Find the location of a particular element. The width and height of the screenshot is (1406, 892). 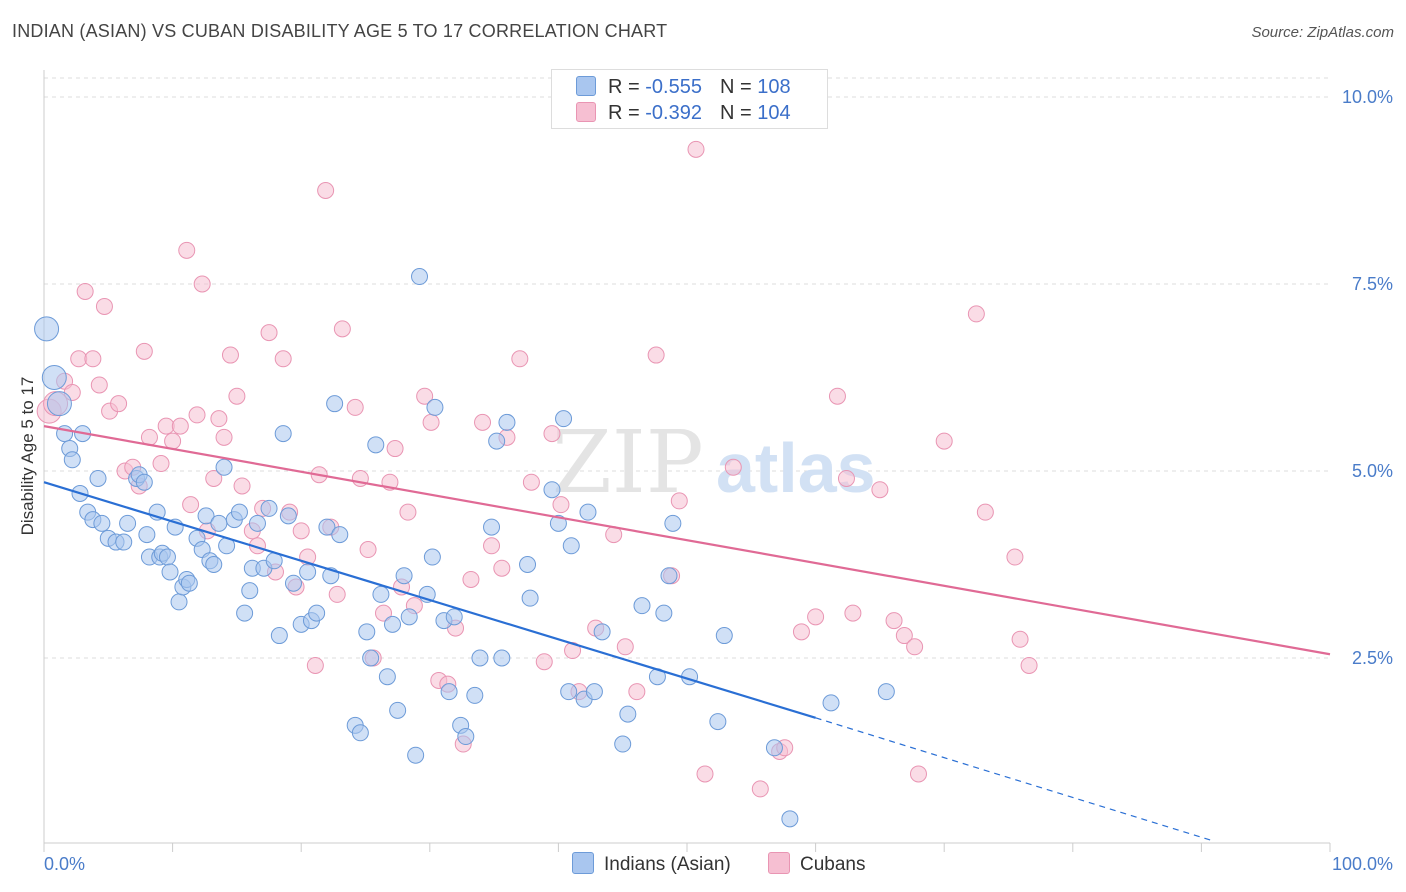

x-tick-labels: 0.0% 100.0% is located at coordinates (718, 864).